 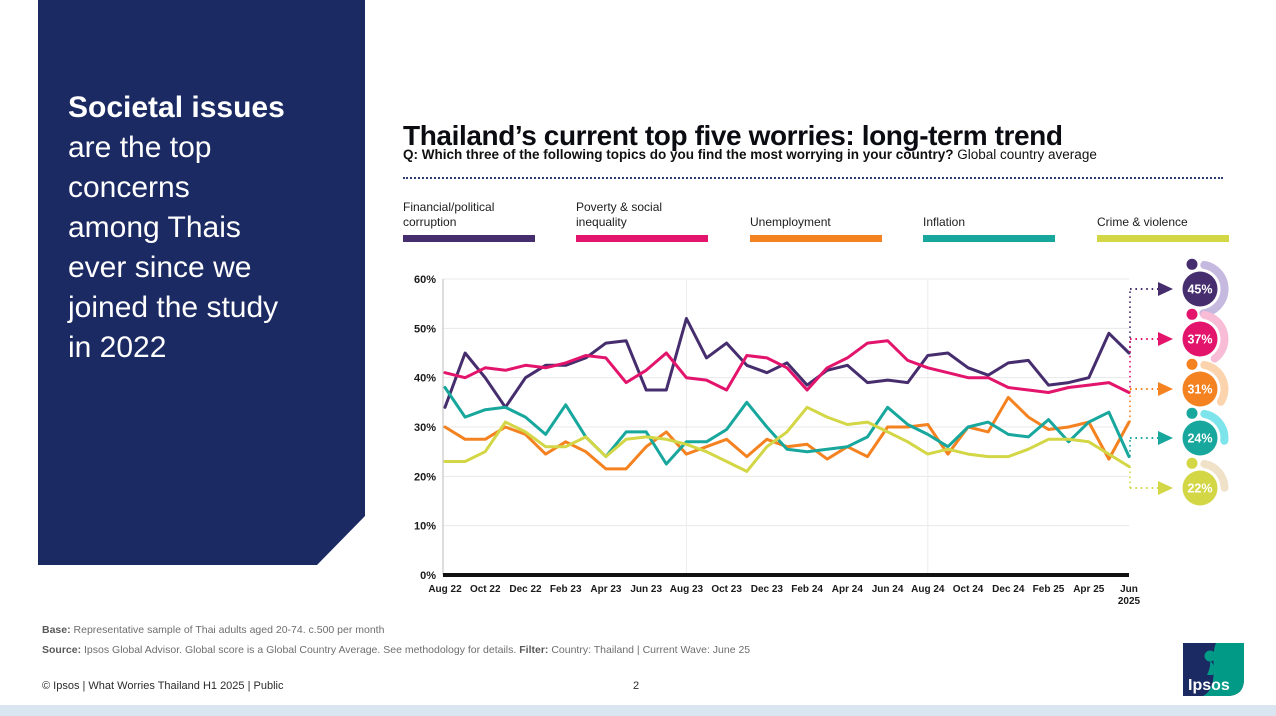 I want to click on ipsos-logo-green, so click(x=1223, y=669).